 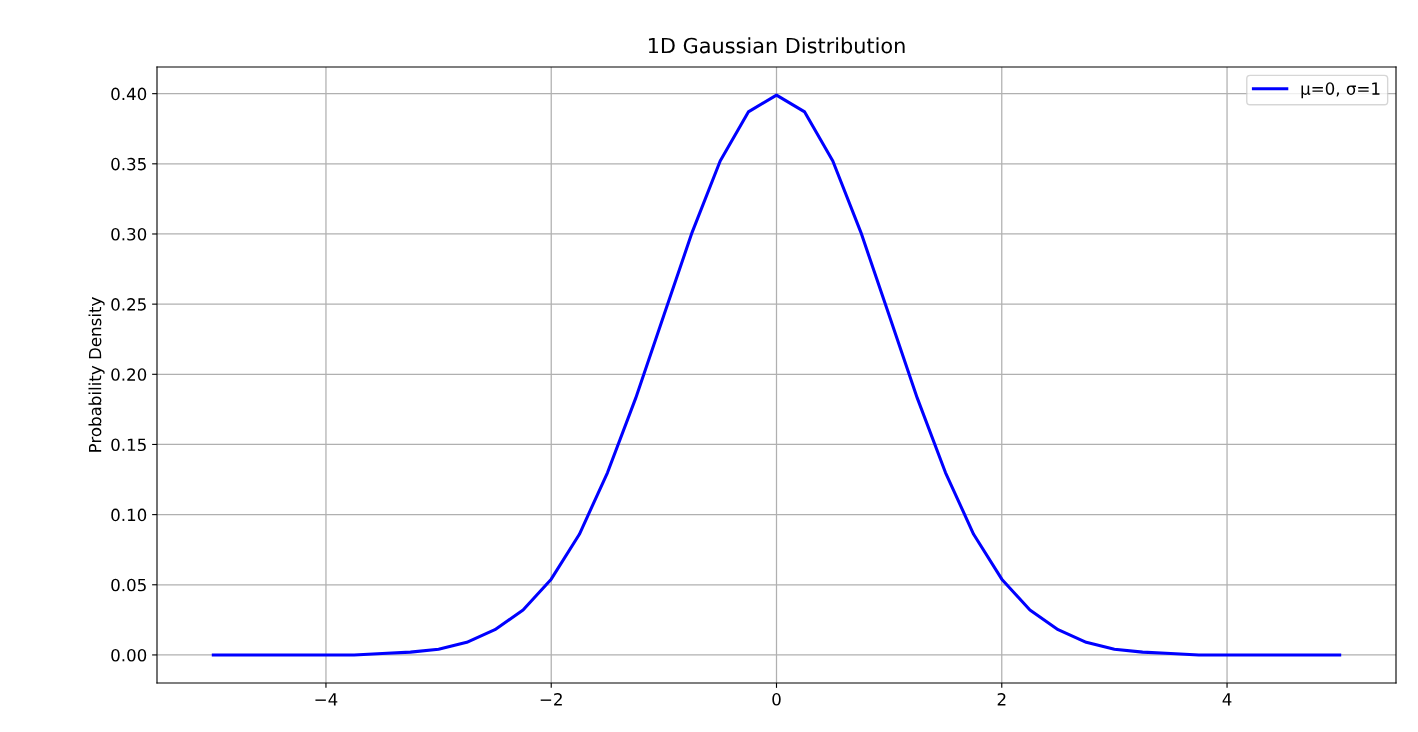 I want to click on y-tick-label: 0.15, so click(x=128, y=445).